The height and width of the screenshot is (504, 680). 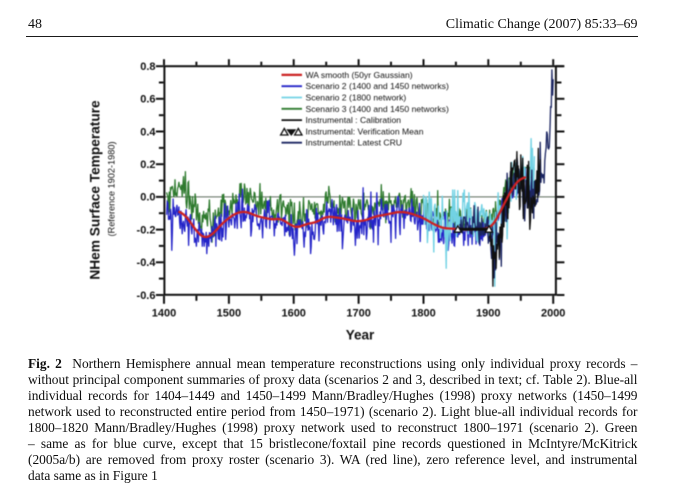 I want to click on svg-text: Scenario 2 (1800 network), so click(x=356, y=98).